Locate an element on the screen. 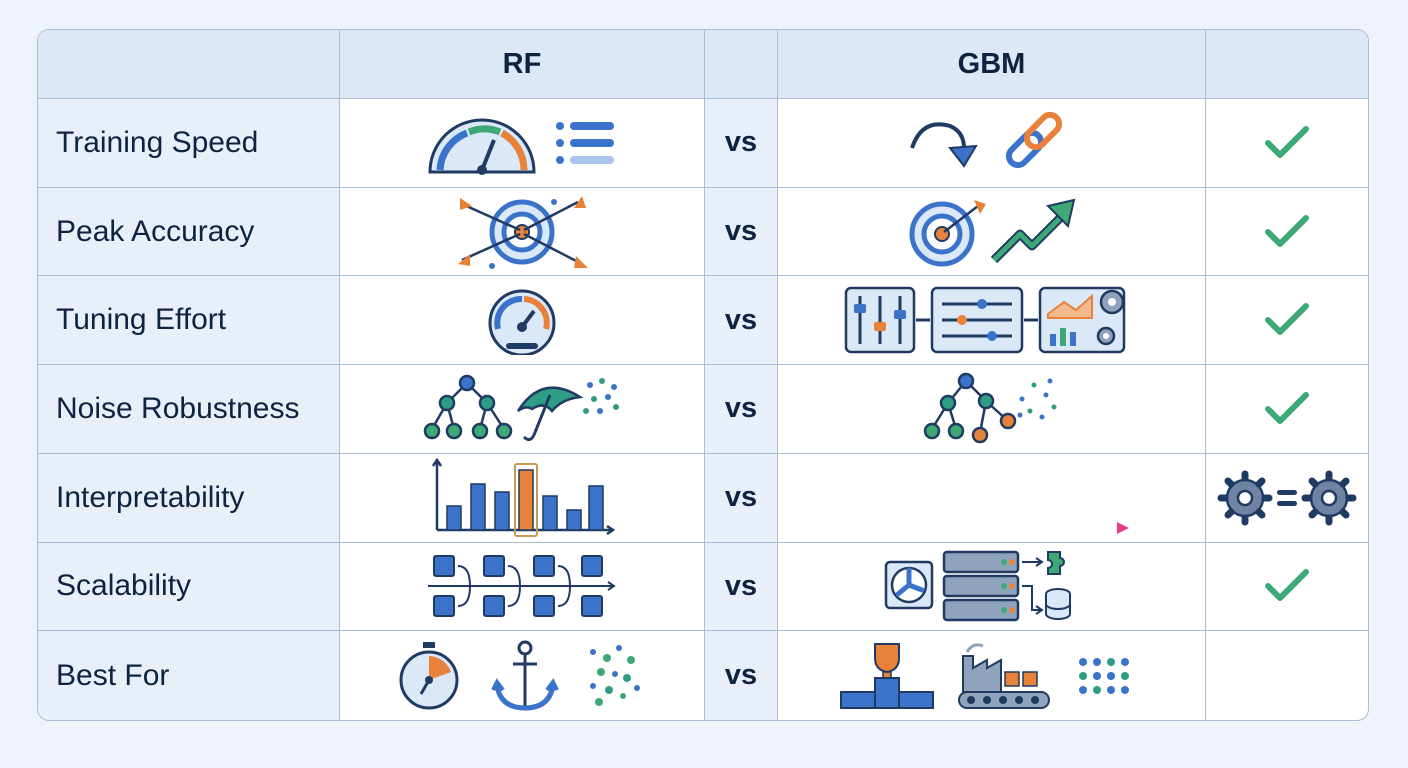 The image size is (1408, 768). waveform-gradient-icon is located at coordinates (989, 496).